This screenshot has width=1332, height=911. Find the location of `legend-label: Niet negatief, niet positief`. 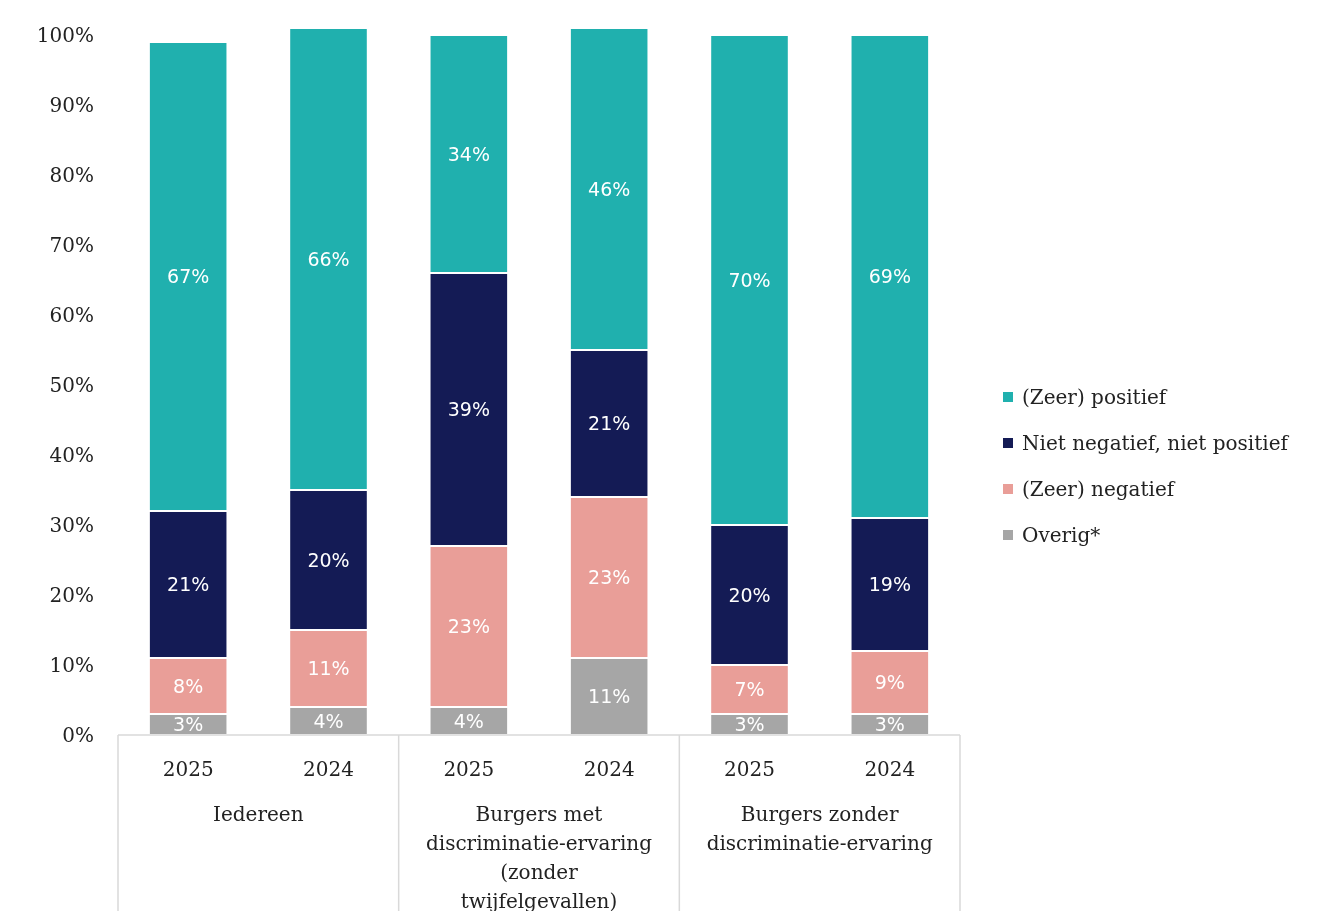

legend-label: Niet negatief, niet positief is located at coordinates (1156, 443).